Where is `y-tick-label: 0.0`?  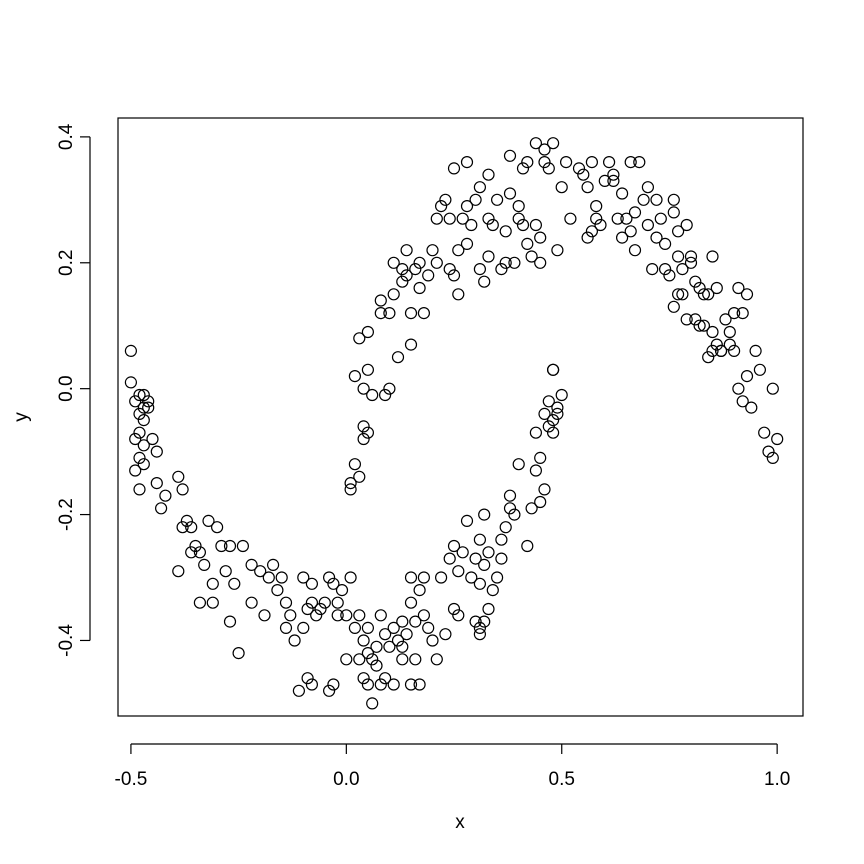 y-tick-label: 0.0 is located at coordinates (66, 388).